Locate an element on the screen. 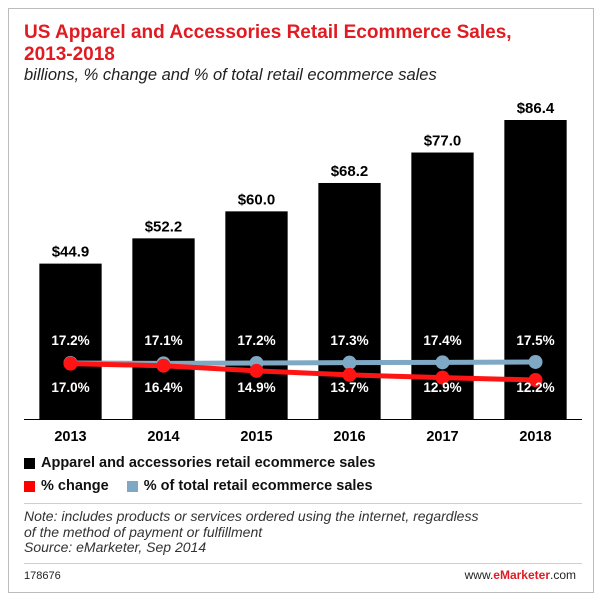  brand-footer: www.eMarketer.com is located at coordinates (520, 575).